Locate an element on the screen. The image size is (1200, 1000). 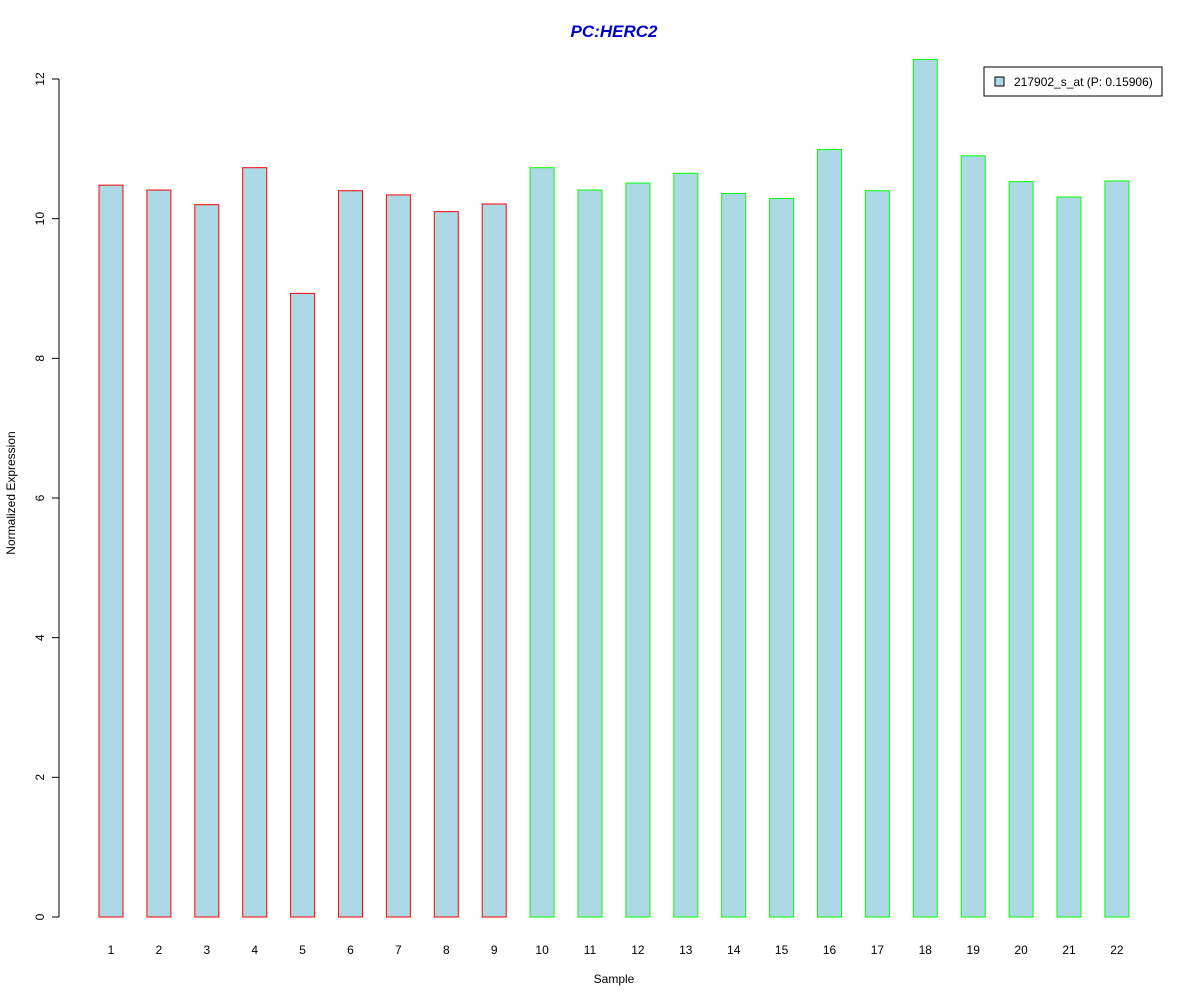
x-tick-label: 7 is located at coordinates (398, 950).